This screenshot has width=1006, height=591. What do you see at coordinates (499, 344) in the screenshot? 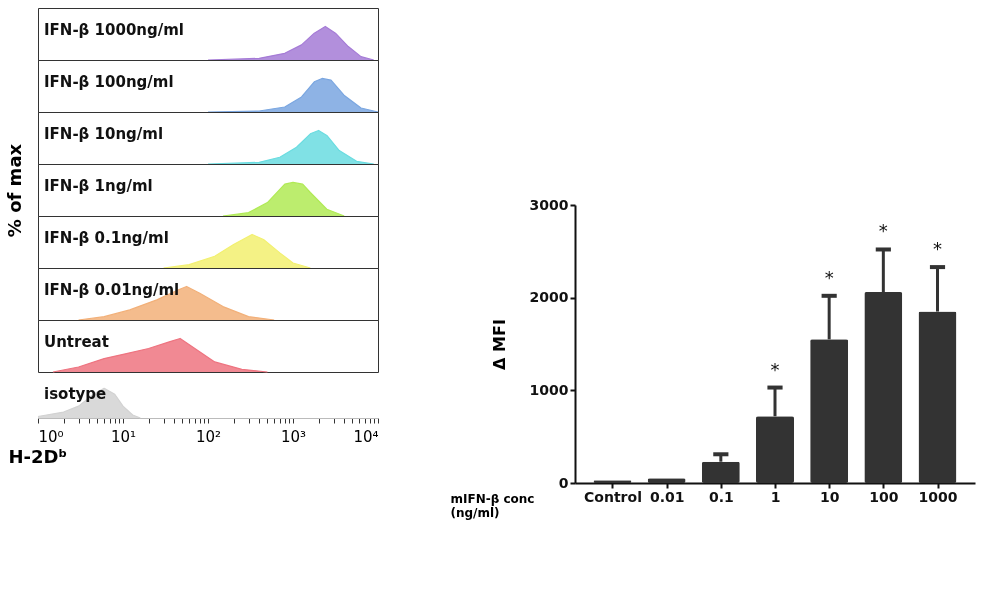
I see `y-axis-title: Δ MFI` at bounding box center [499, 344].